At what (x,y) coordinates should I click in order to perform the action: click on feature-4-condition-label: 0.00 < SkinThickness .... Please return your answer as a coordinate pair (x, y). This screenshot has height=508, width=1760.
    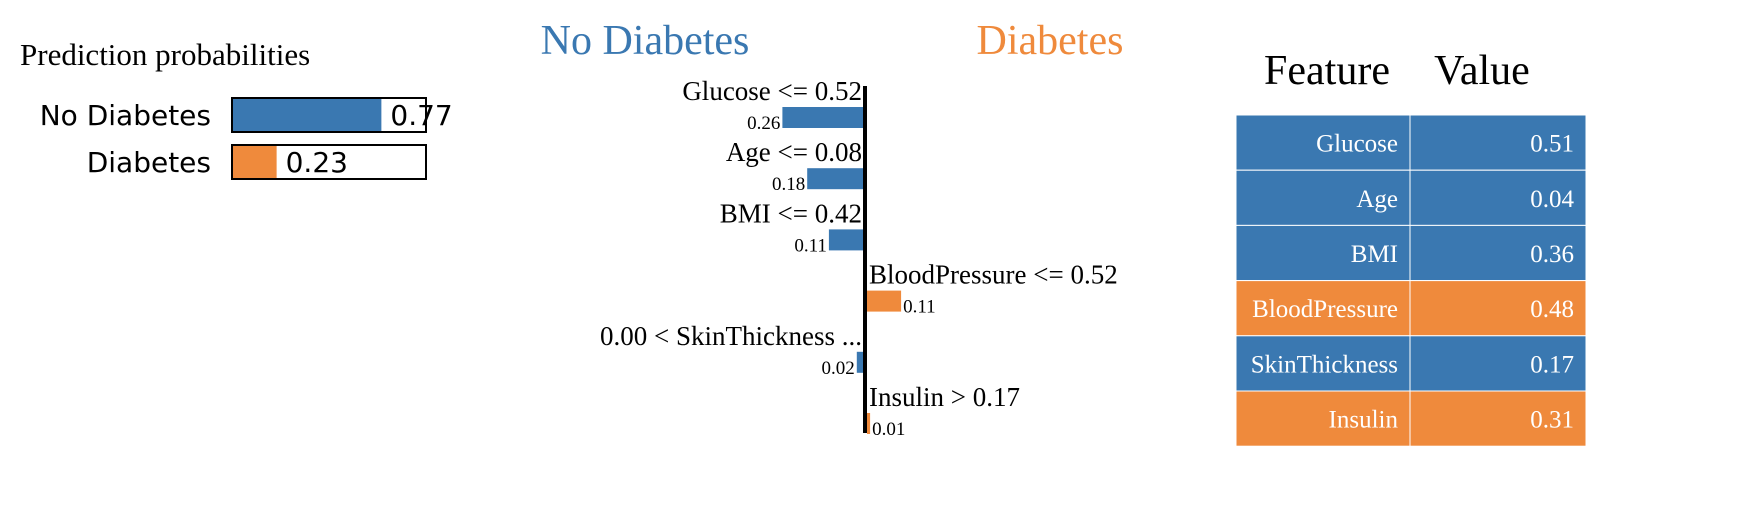
    Looking at the image, I should click on (731, 336).